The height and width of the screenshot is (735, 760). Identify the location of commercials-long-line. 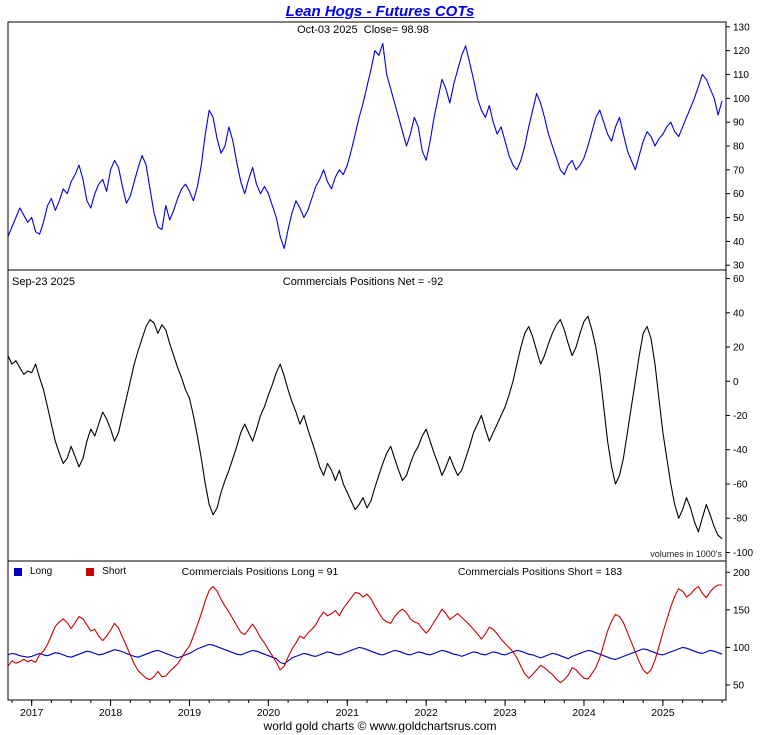
(365, 654).